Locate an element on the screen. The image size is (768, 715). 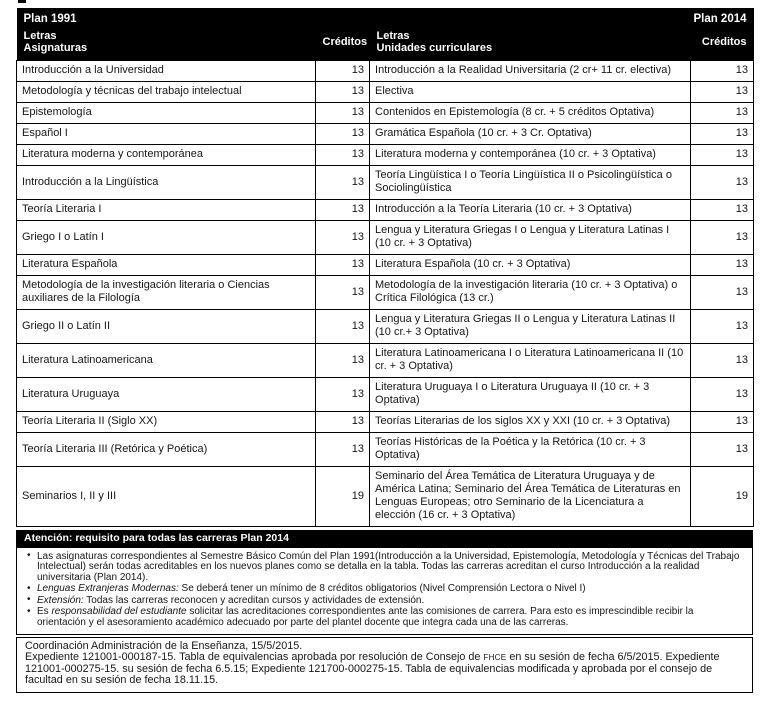
letras-label-left: Letras is located at coordinates (40, 35).